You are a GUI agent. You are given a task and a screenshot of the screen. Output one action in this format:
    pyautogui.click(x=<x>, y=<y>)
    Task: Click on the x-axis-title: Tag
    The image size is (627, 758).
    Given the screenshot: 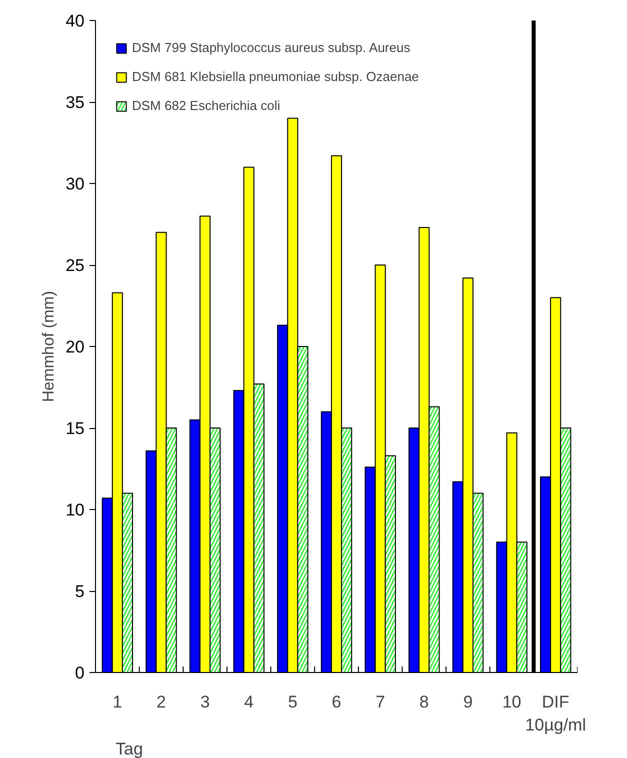 What is the action you would take?
    pyautogui.click(x=129, y=749)
    